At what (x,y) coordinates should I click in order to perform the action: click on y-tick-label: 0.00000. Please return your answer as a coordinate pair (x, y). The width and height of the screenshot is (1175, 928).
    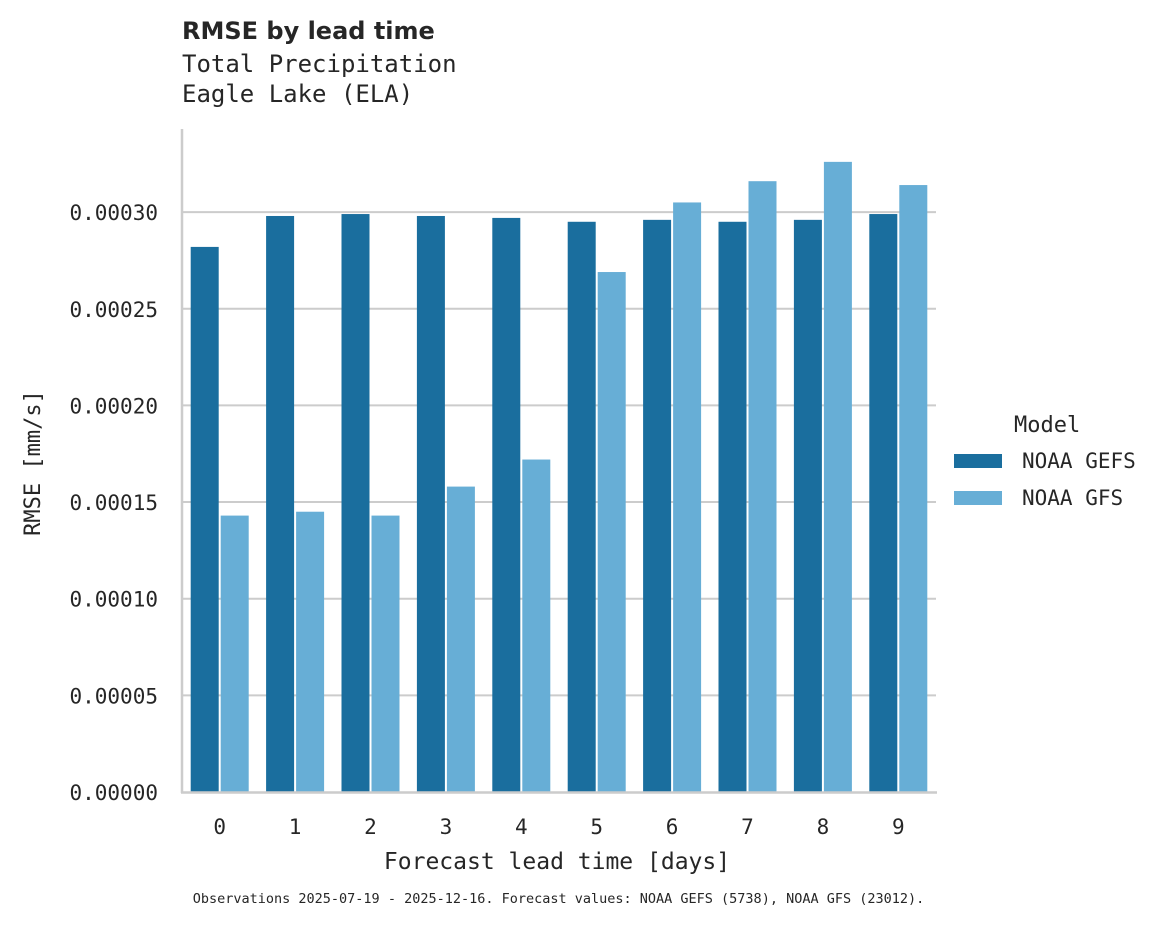
    Looking at the image, I should click on (113, 793).